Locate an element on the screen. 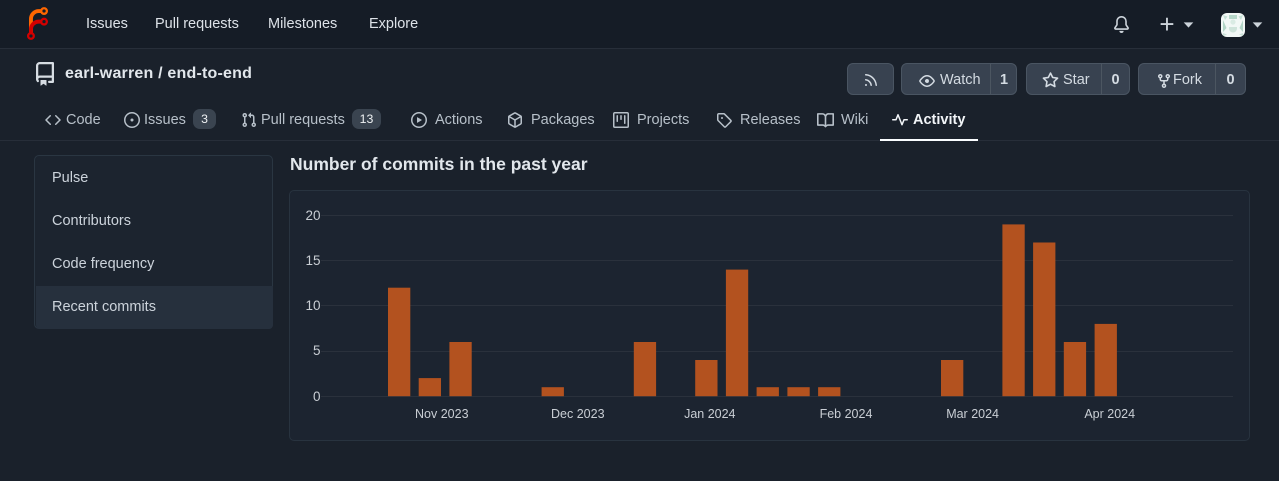  svg-text: Jan 2024 is located at coordinates (709, 414).